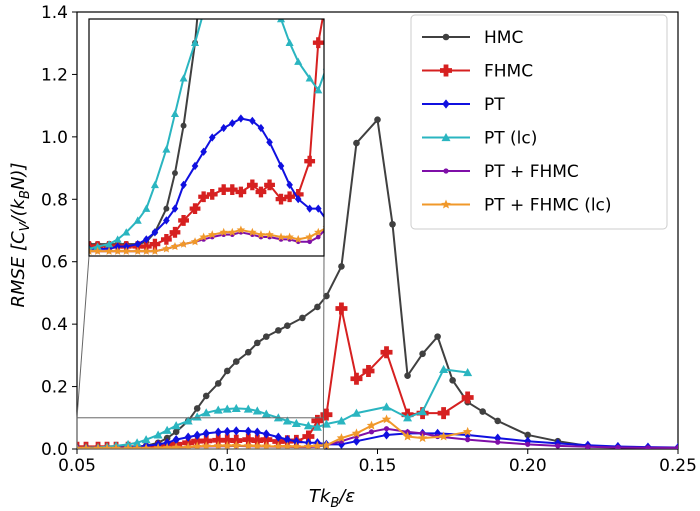  What do you see at coordinates (548, 206) in the screenshot?
I see `legend-label: PT + FHMC (lc)` at bounding box center [548, 206].